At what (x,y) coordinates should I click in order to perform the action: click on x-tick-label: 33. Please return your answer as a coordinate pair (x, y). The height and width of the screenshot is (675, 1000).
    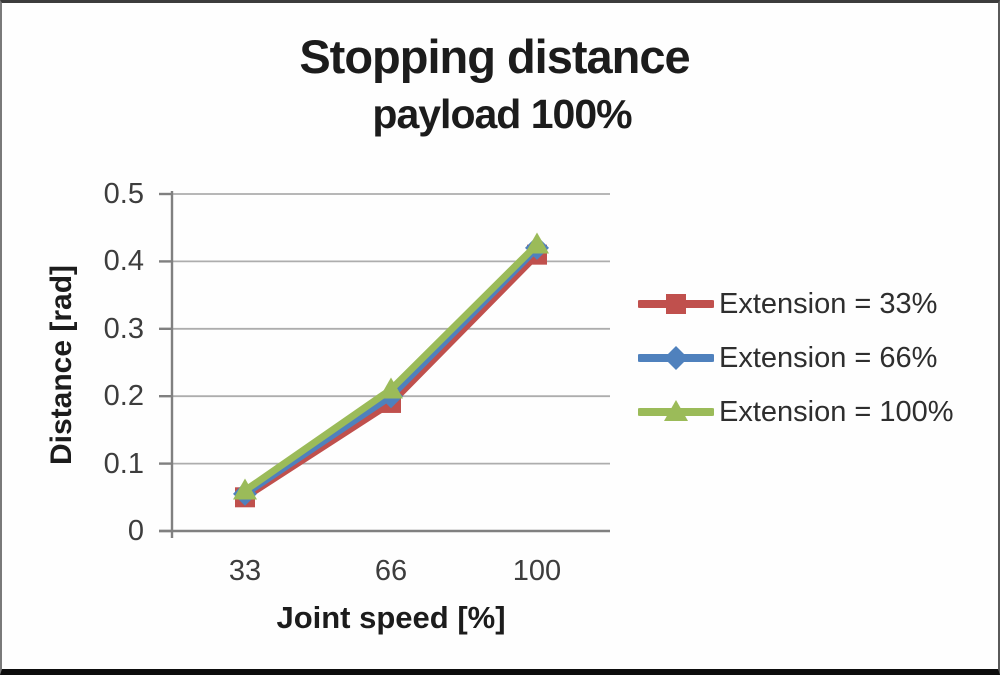
    Looking at the image, I should click on (245, 571).